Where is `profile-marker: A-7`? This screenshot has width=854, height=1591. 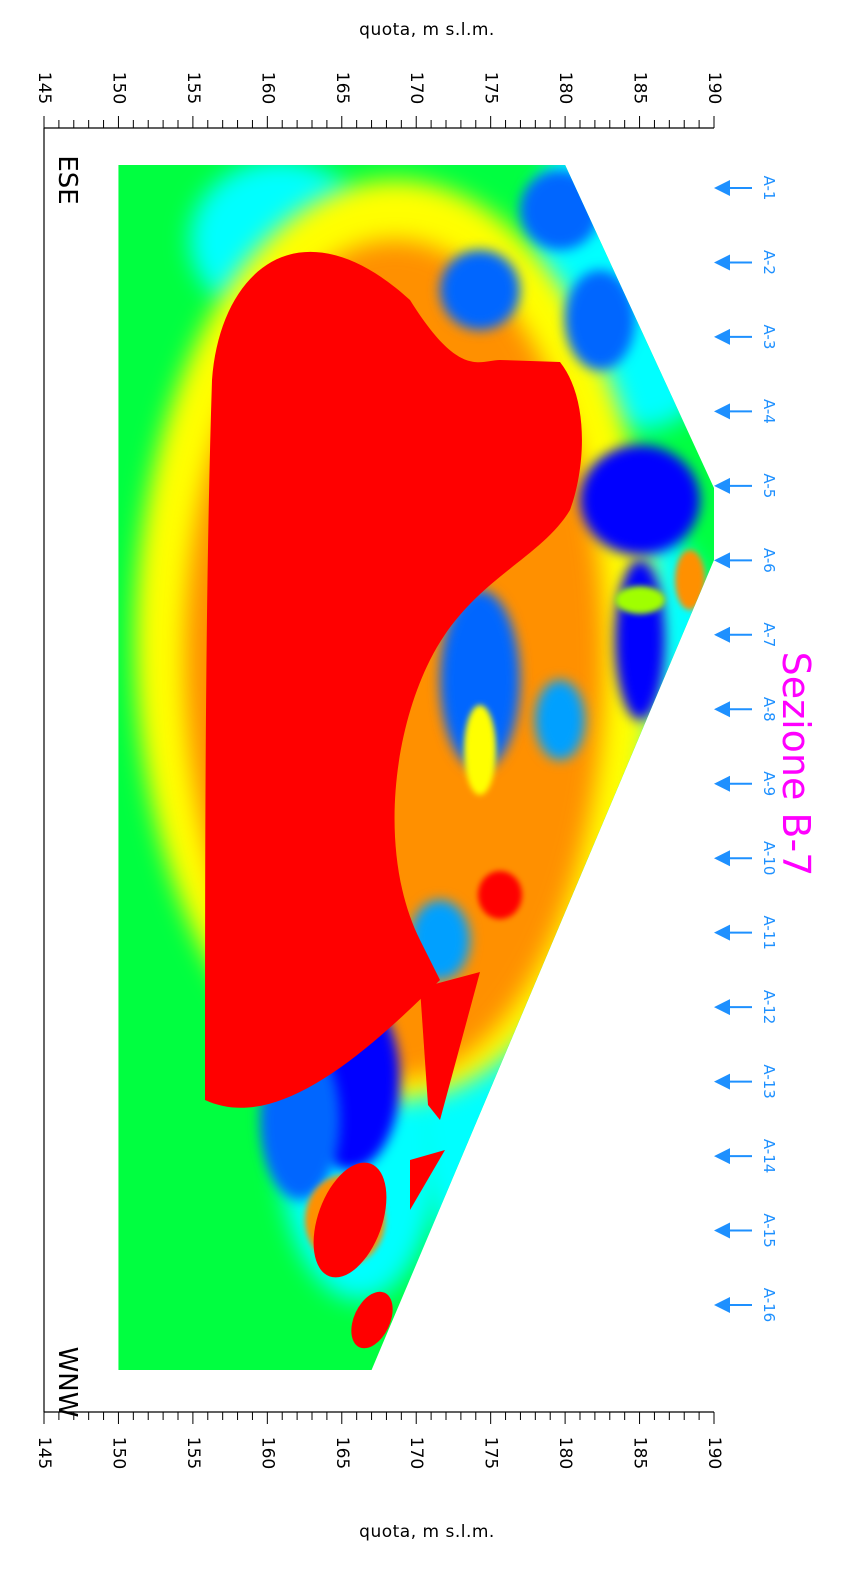
profile-marker: A-7 is located at coordinates (746, 634).